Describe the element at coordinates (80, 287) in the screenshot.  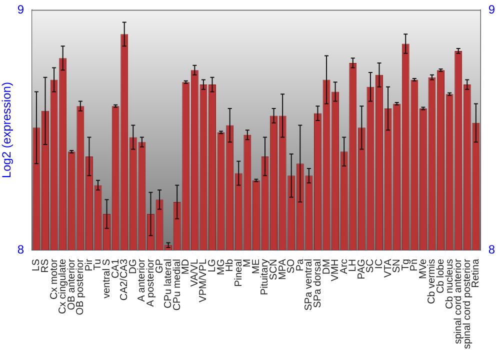
I see `x-tick-label: OB posterior` at that location.